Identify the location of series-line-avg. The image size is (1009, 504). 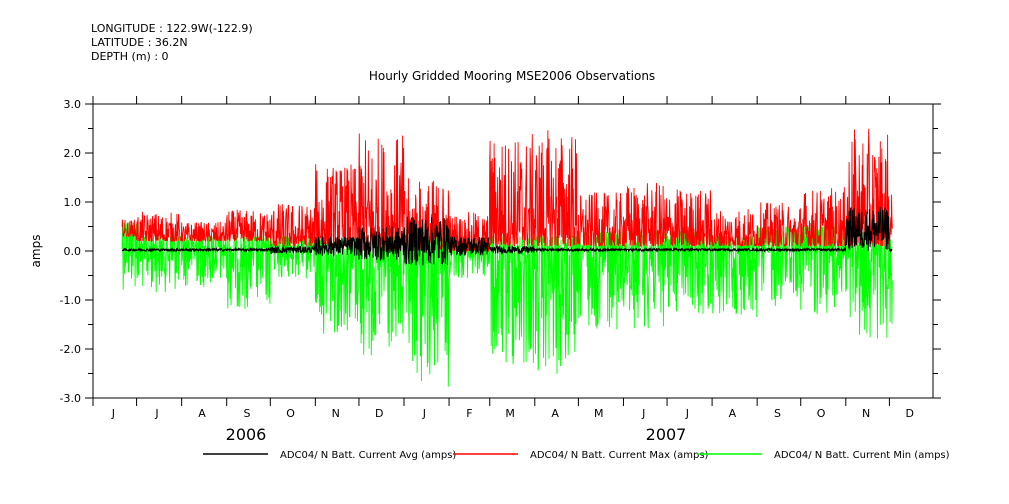
(507, 236).